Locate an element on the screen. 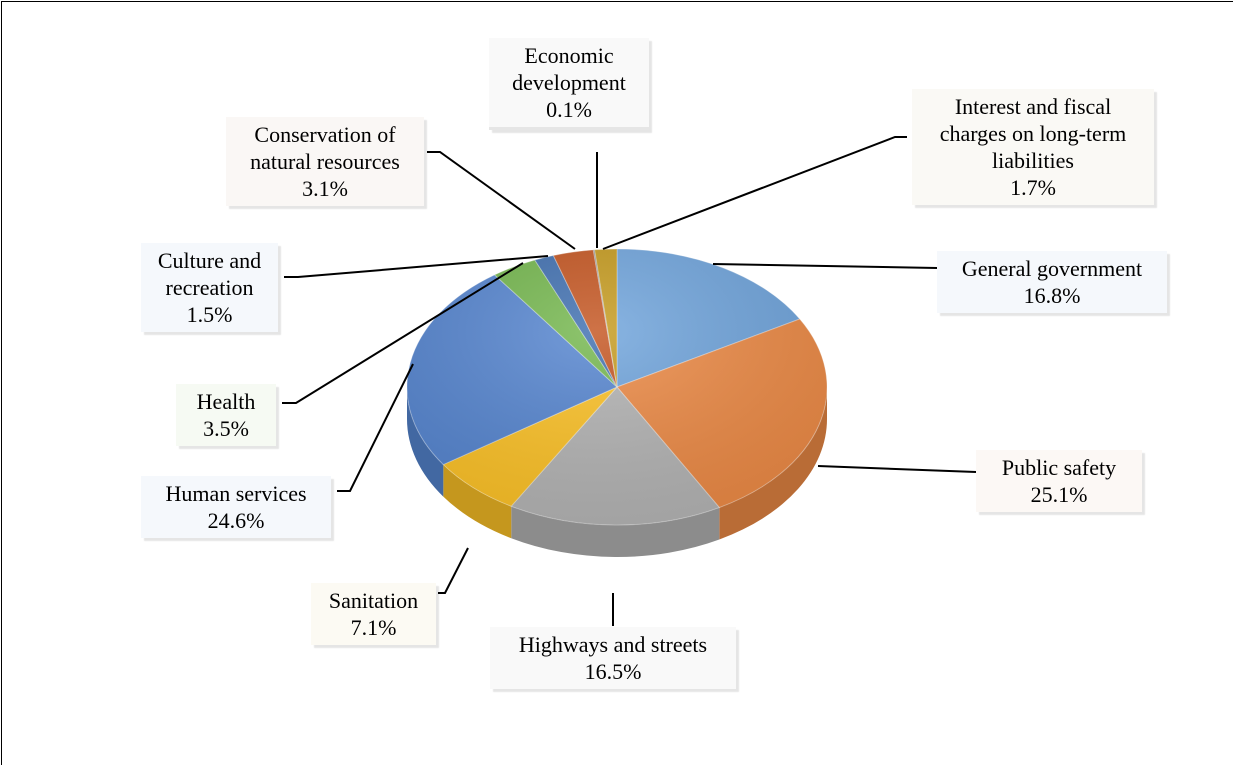 This screenshot has width=1236, height=767. label-percent: 24.6% is located at coordinates (236, 520).